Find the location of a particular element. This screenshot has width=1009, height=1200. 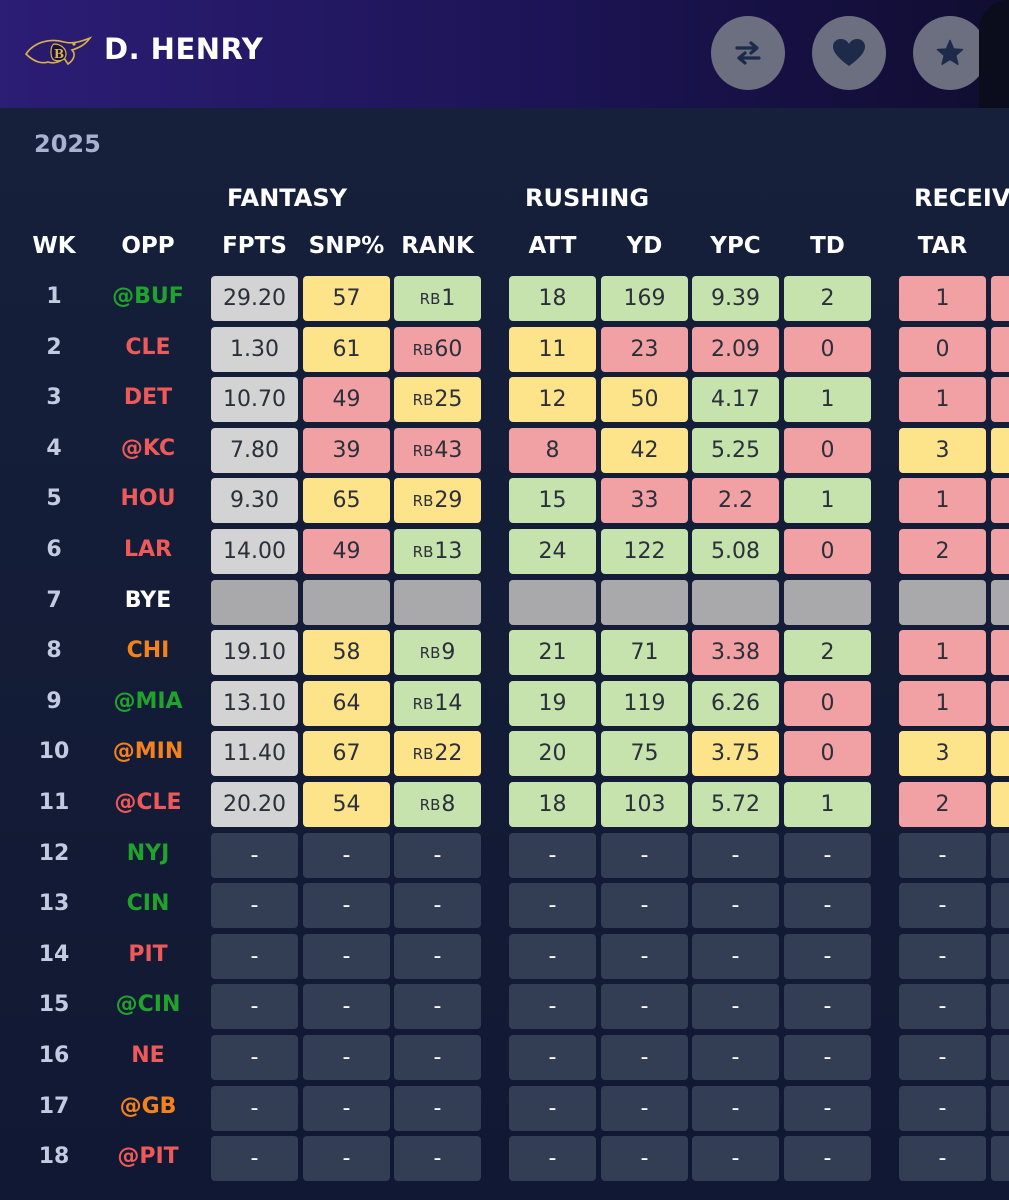

stat-cell-fpts: 10.70 is located at coordinates (254, 399).